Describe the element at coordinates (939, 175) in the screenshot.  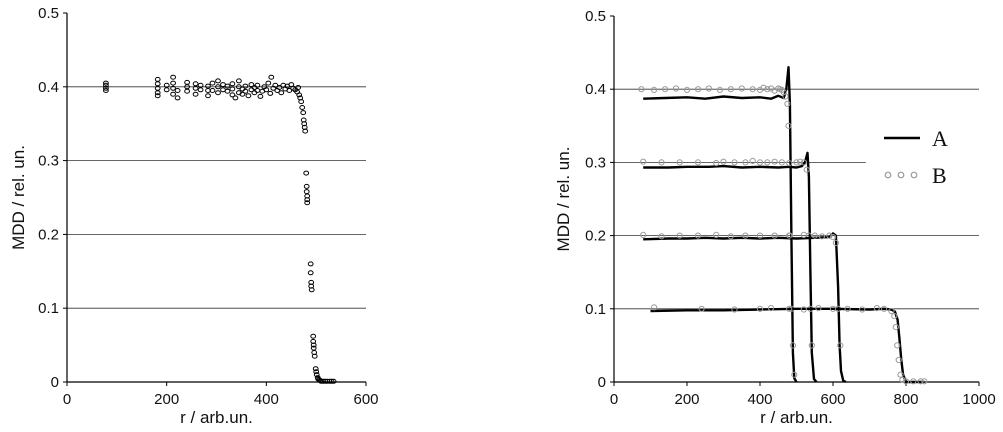
I see `legend-label: B` at that location.